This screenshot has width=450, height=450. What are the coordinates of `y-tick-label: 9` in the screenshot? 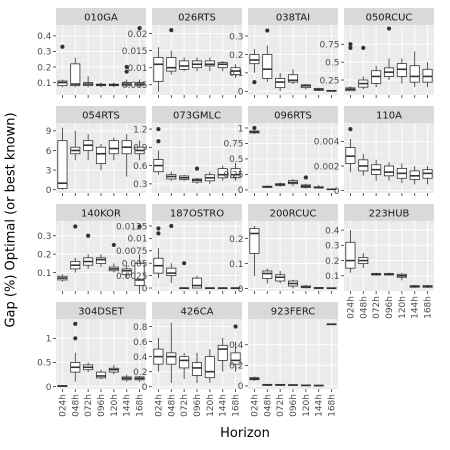 It's located at (49, 132).